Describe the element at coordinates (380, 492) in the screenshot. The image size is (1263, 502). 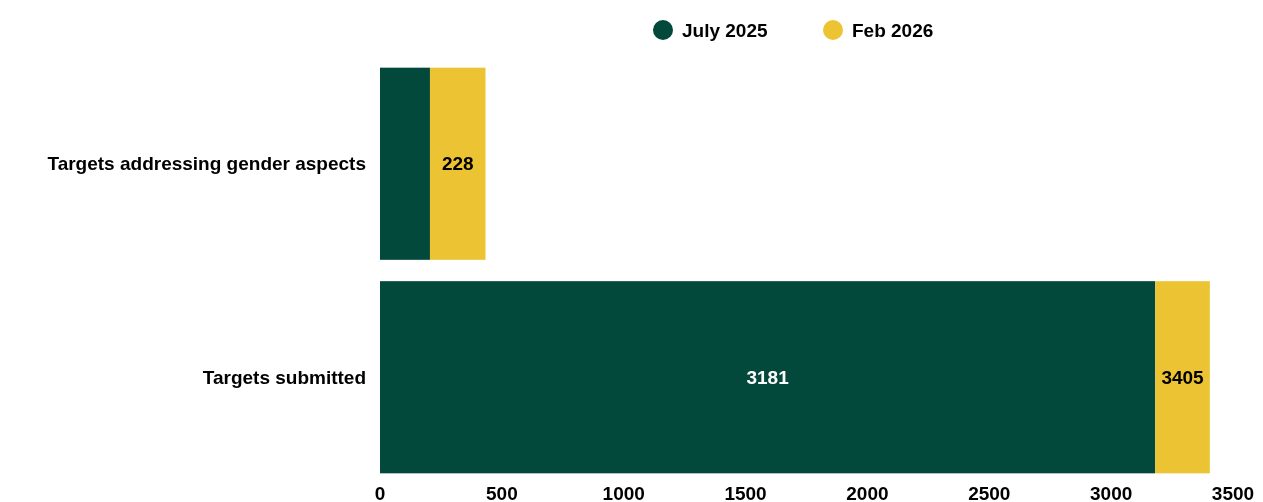
I see `x-tick-label: 0` at that location.